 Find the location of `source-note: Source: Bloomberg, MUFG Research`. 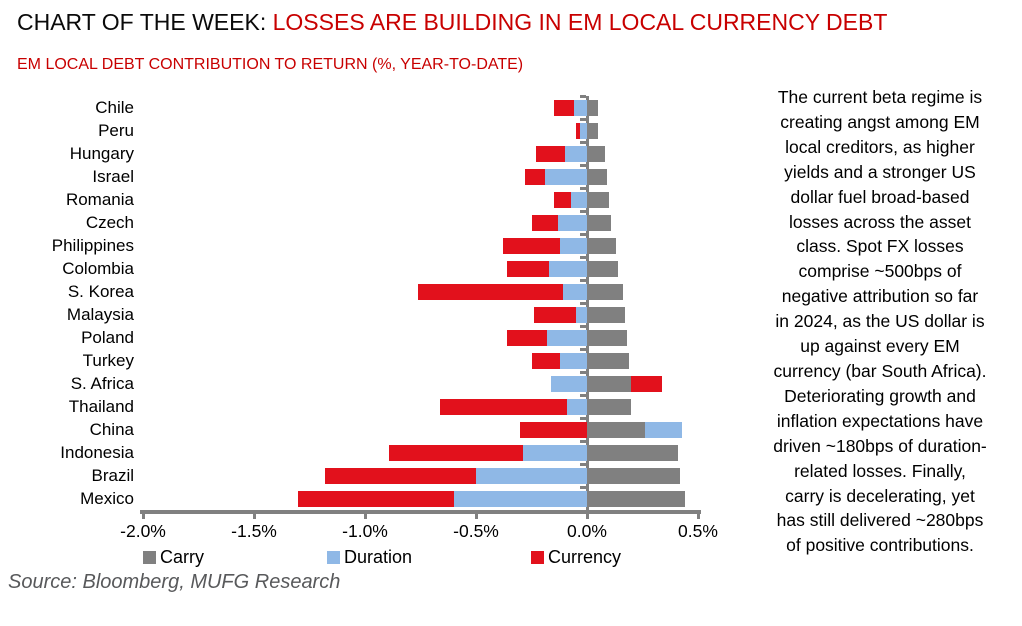

source-note: Source: Bloomberg, MUFG Research is located at coordinates (174, 582).